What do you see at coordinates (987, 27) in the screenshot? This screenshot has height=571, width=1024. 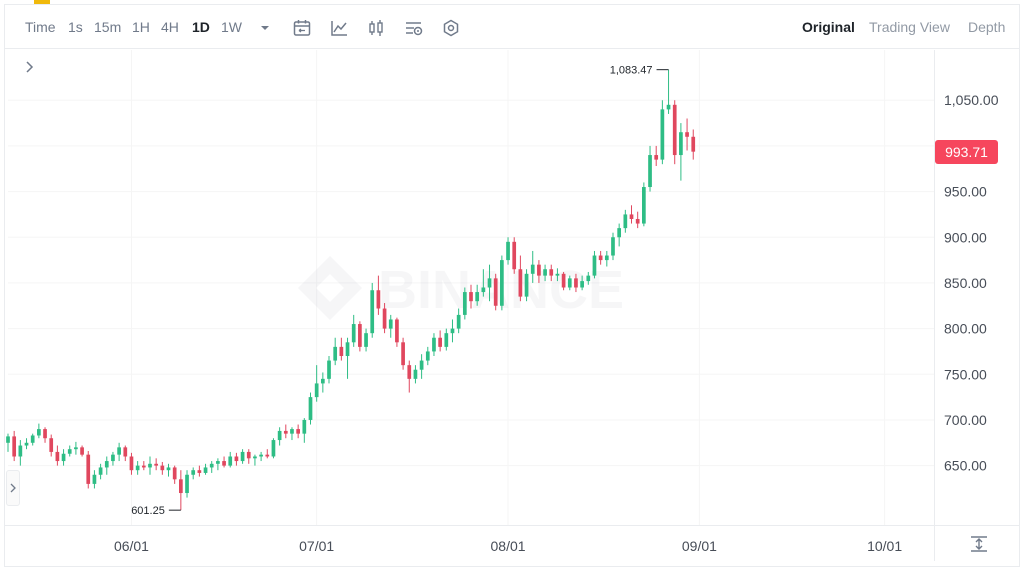 I see `view-depth-tab: Depth` at bounding box center [987, 27].